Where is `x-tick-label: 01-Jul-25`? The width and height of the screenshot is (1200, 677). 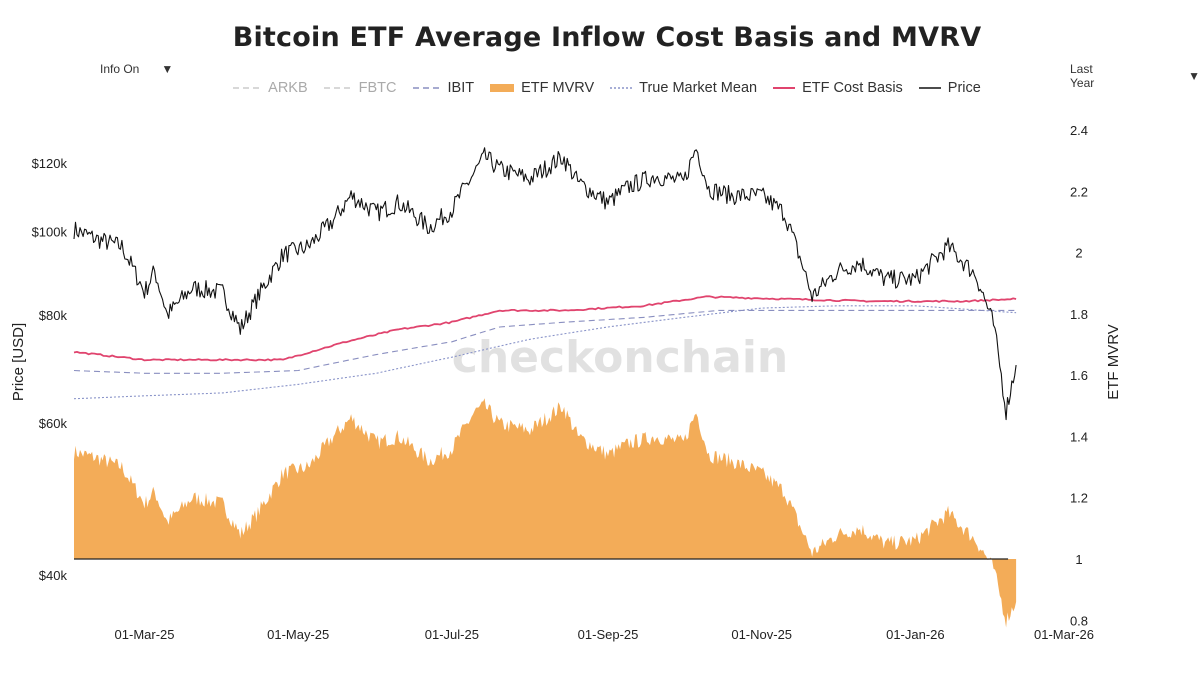
x-tick-label: 01-Jul-25 is located at coordinates (452, 634).